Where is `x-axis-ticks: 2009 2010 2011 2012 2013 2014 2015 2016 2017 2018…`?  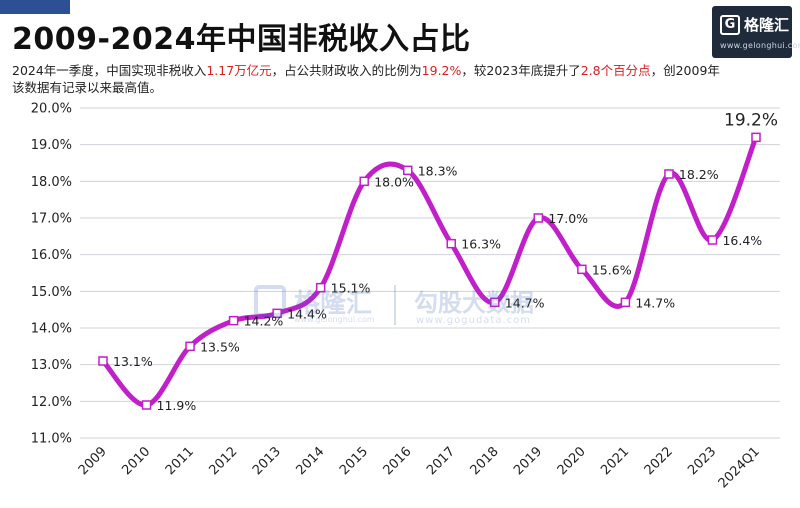
x-axis-ticks: 2009 2010 2011 2012 2013 2014 2015 2016 2017 2018… is located at coordinates (419, 467).